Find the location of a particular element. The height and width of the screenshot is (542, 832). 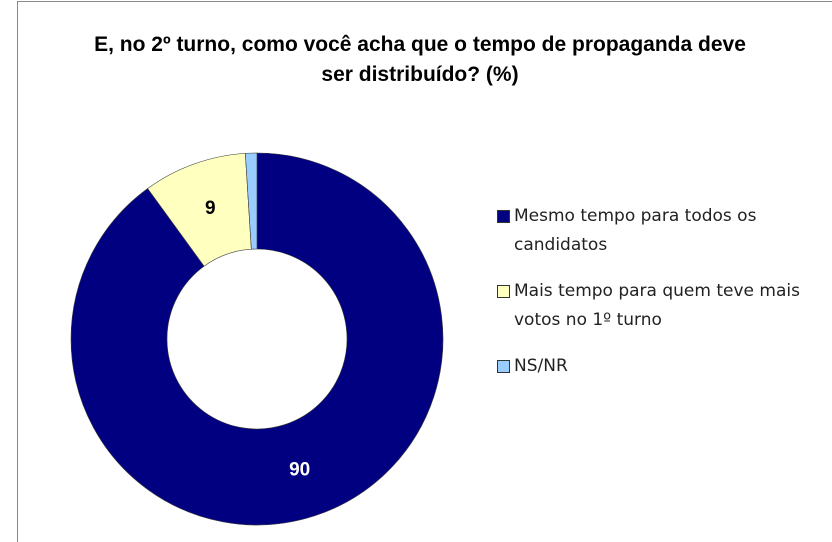

legend-item: NS/NR is located at coordinates (660, 366).